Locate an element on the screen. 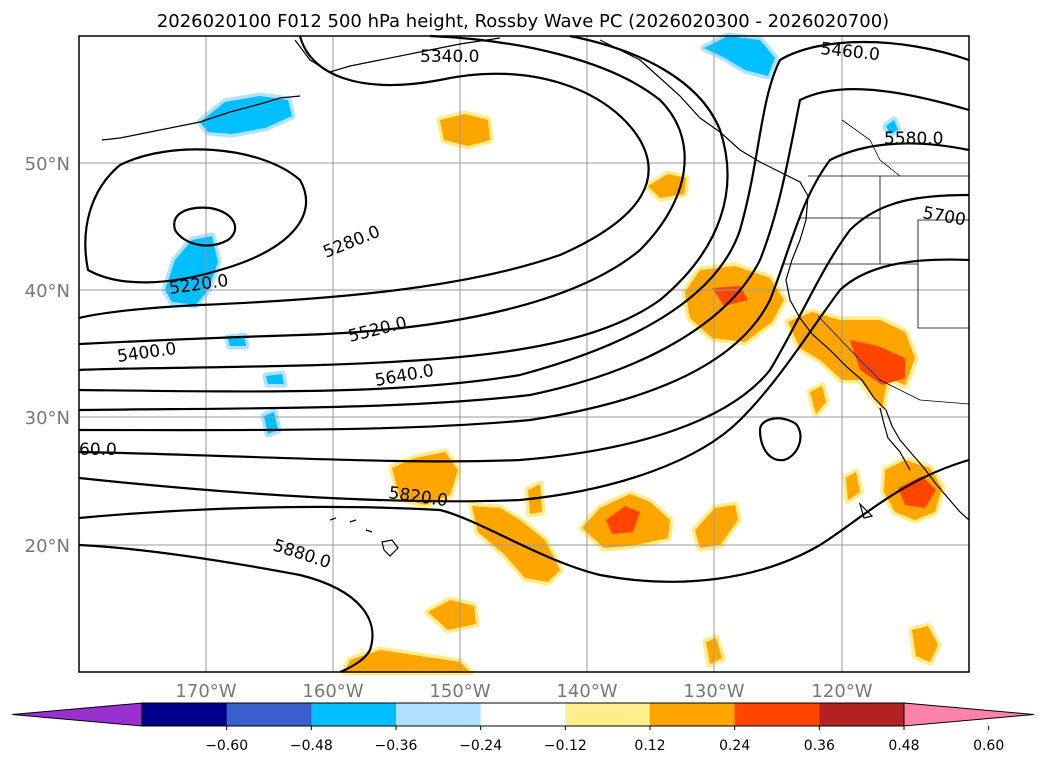  colorbar-tick-label: 0.60 is located at coordinates (988, 746).